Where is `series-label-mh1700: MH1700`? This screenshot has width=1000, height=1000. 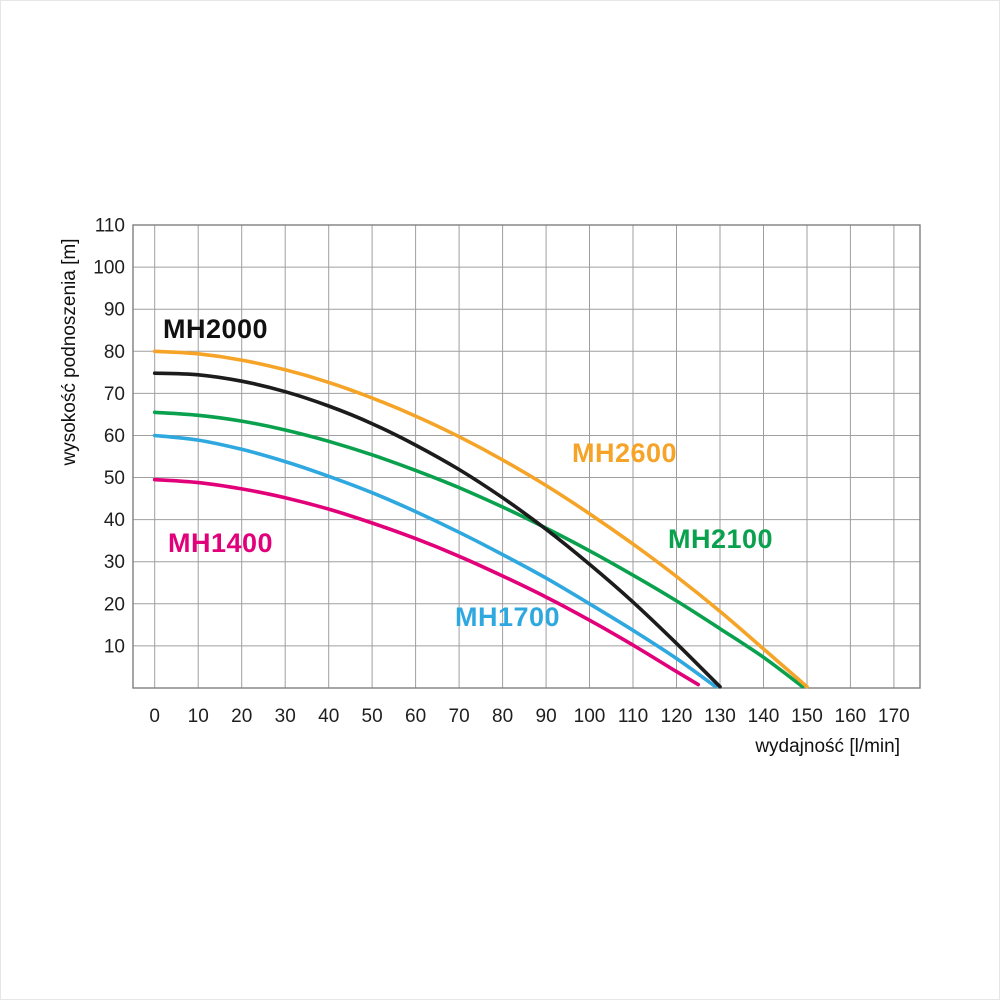
series-label-mh1700: MH1700 is located at coordinates (508, 617).